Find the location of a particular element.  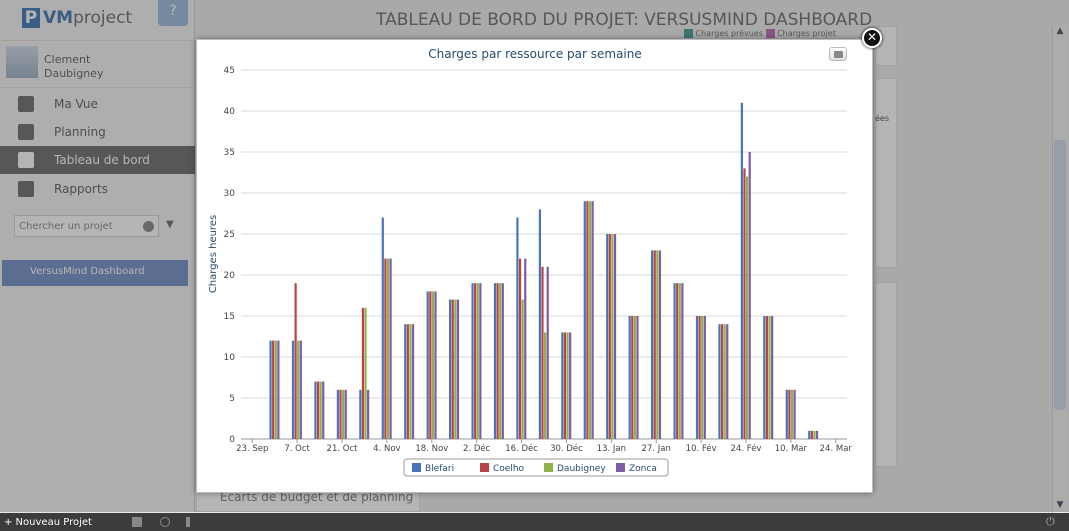

nav-item-rapports: Rapports is located at coordinates (97, 189).